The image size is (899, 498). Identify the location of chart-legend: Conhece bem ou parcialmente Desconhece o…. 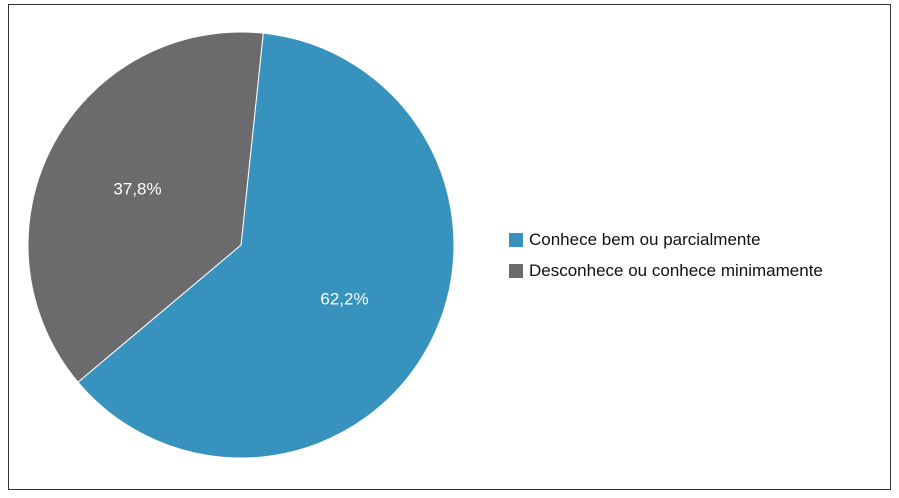
(666, 255).